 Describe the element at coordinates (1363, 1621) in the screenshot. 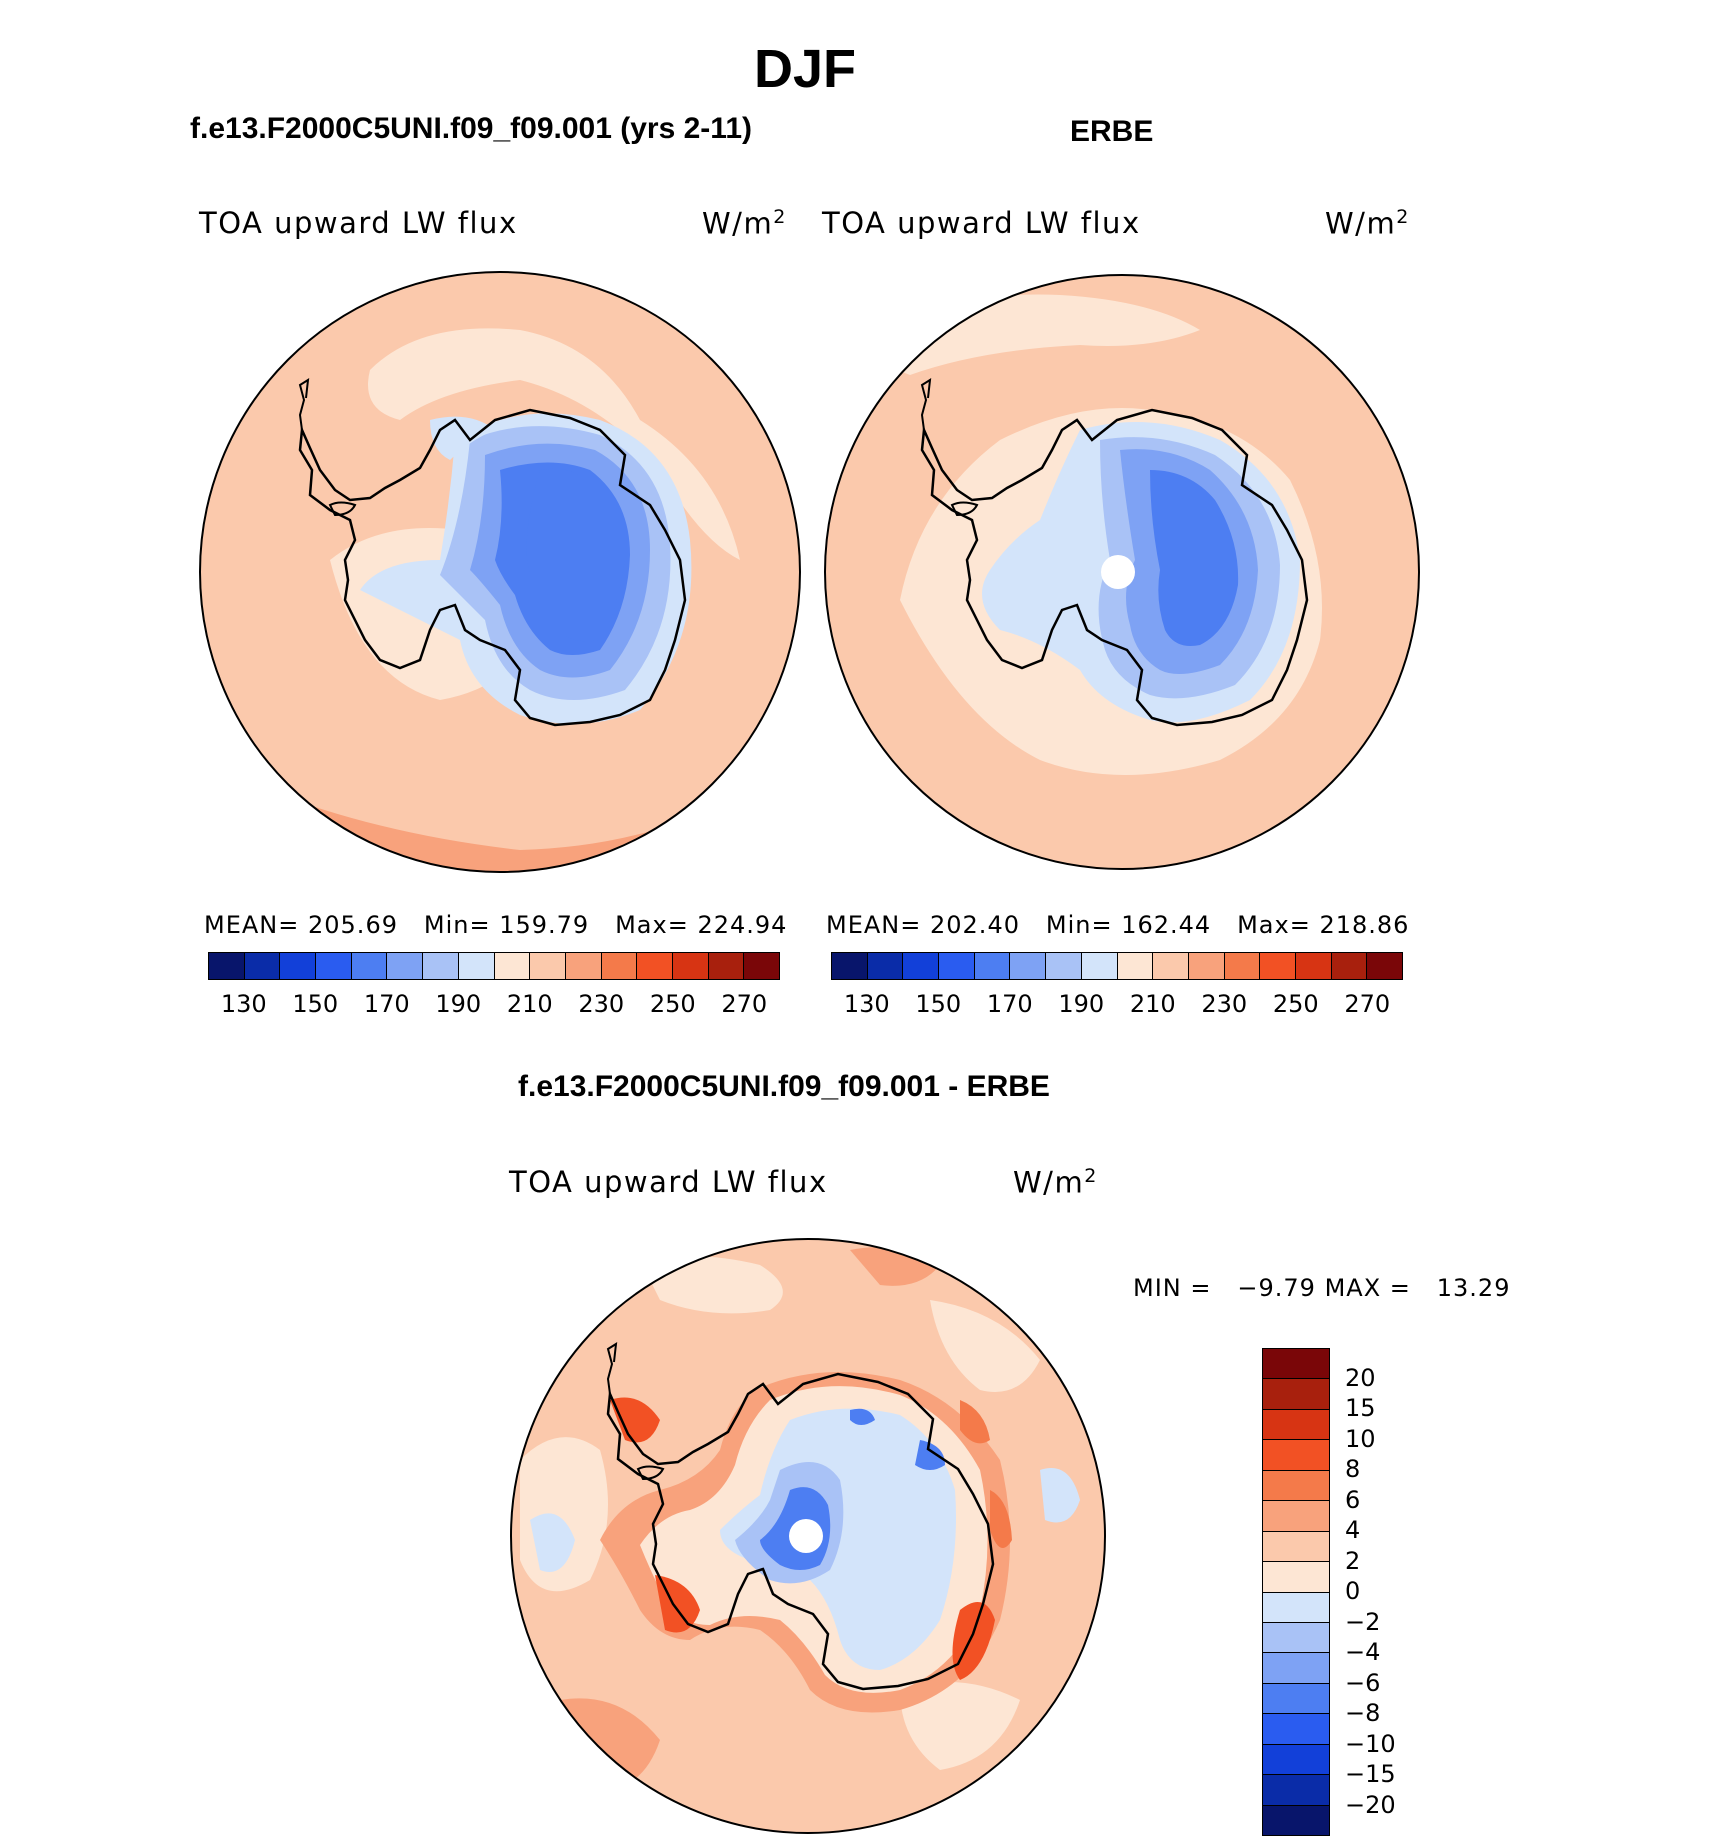

I see `colorbar-tick-label: −2` at that location.